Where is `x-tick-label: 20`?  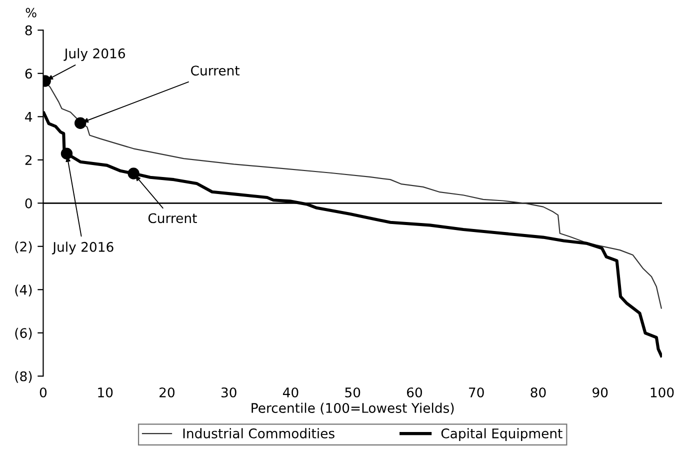
x-tick-label: 20 is located at coordinates (167, 392).